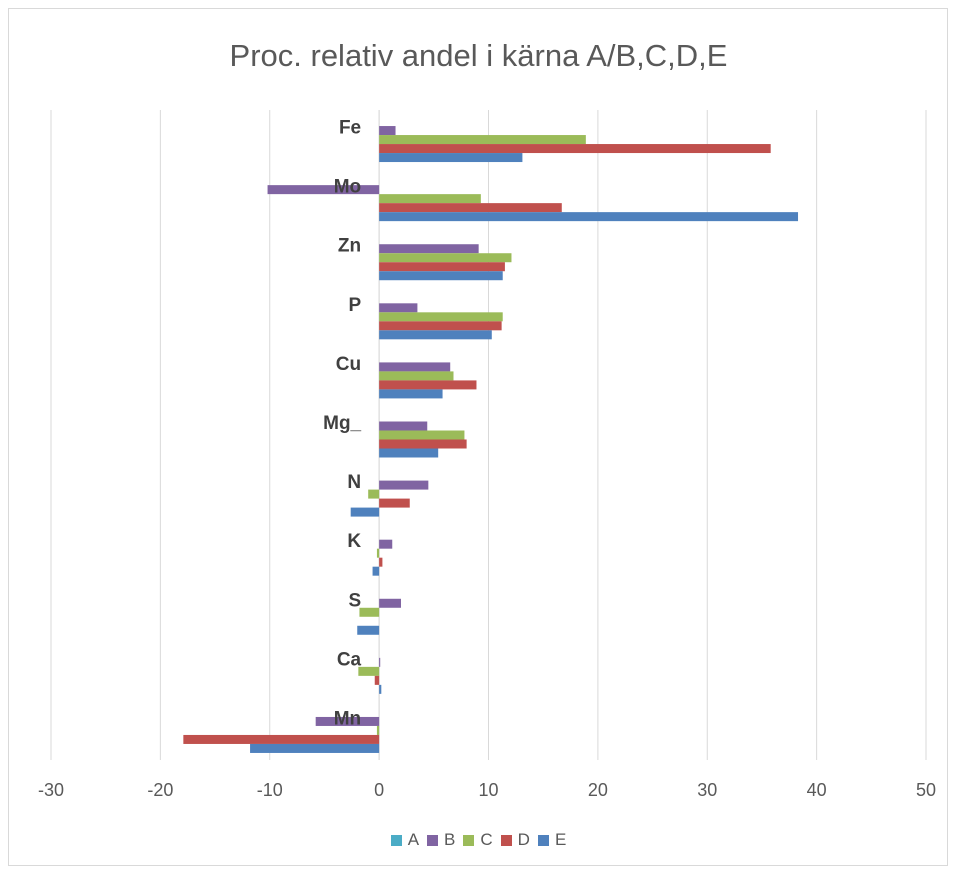  Describe the element at coordinates (347, 187) in the screenshot. I see `category-label-Mo: Mo` at that location.